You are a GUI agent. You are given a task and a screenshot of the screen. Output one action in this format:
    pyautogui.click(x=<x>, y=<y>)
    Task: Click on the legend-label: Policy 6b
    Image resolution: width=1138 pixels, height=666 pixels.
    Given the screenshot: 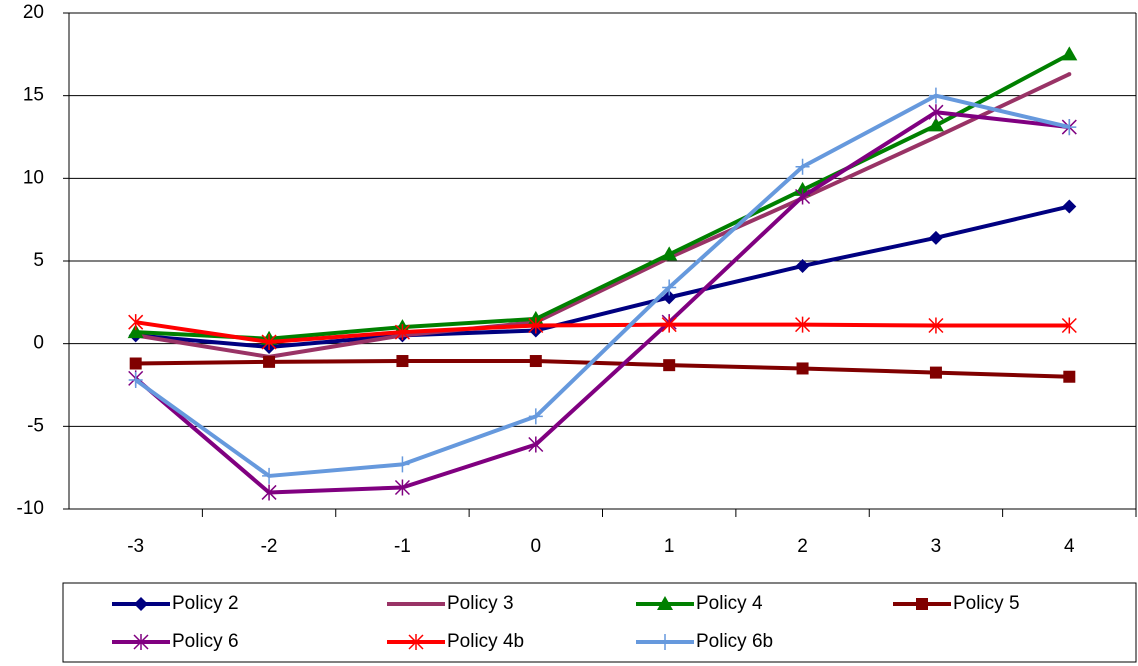 What is the action you would take?
    pyautogui.click(x=734, y=641)
    